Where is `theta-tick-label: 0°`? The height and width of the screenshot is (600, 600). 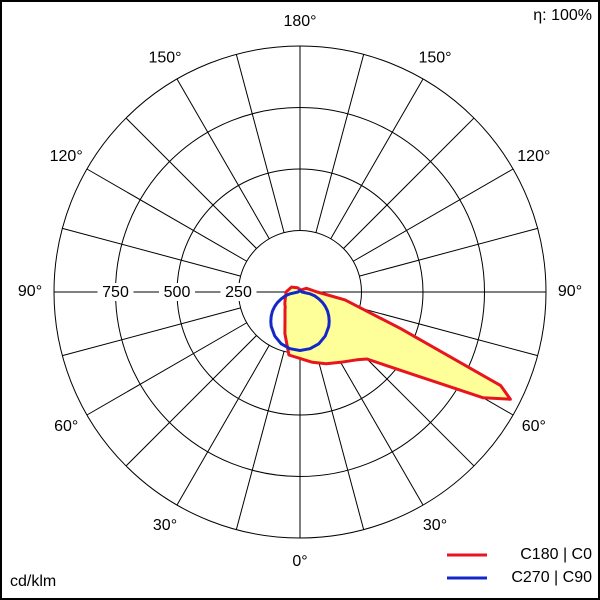
theta-tick-label: 0° is located at coordinates (299, 561).